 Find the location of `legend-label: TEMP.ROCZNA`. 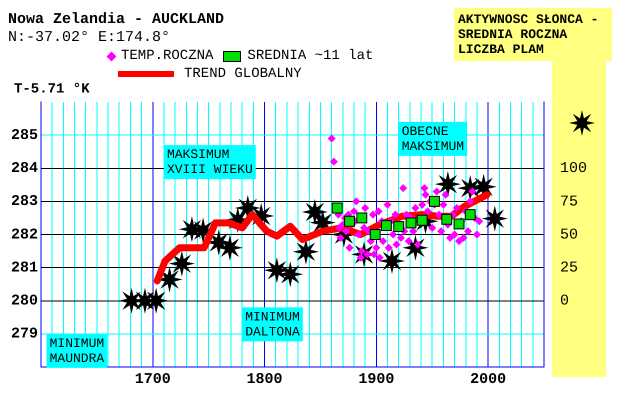

legend-label: TEMP.ROCZNA is located at coordinates (167, 56).